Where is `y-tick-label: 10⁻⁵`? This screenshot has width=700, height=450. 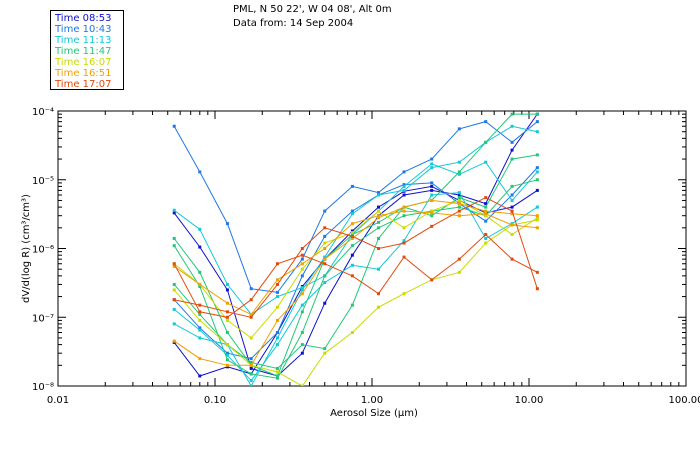
y-tick-label: 10⁻⁵ is located at coordinates (43, 181).